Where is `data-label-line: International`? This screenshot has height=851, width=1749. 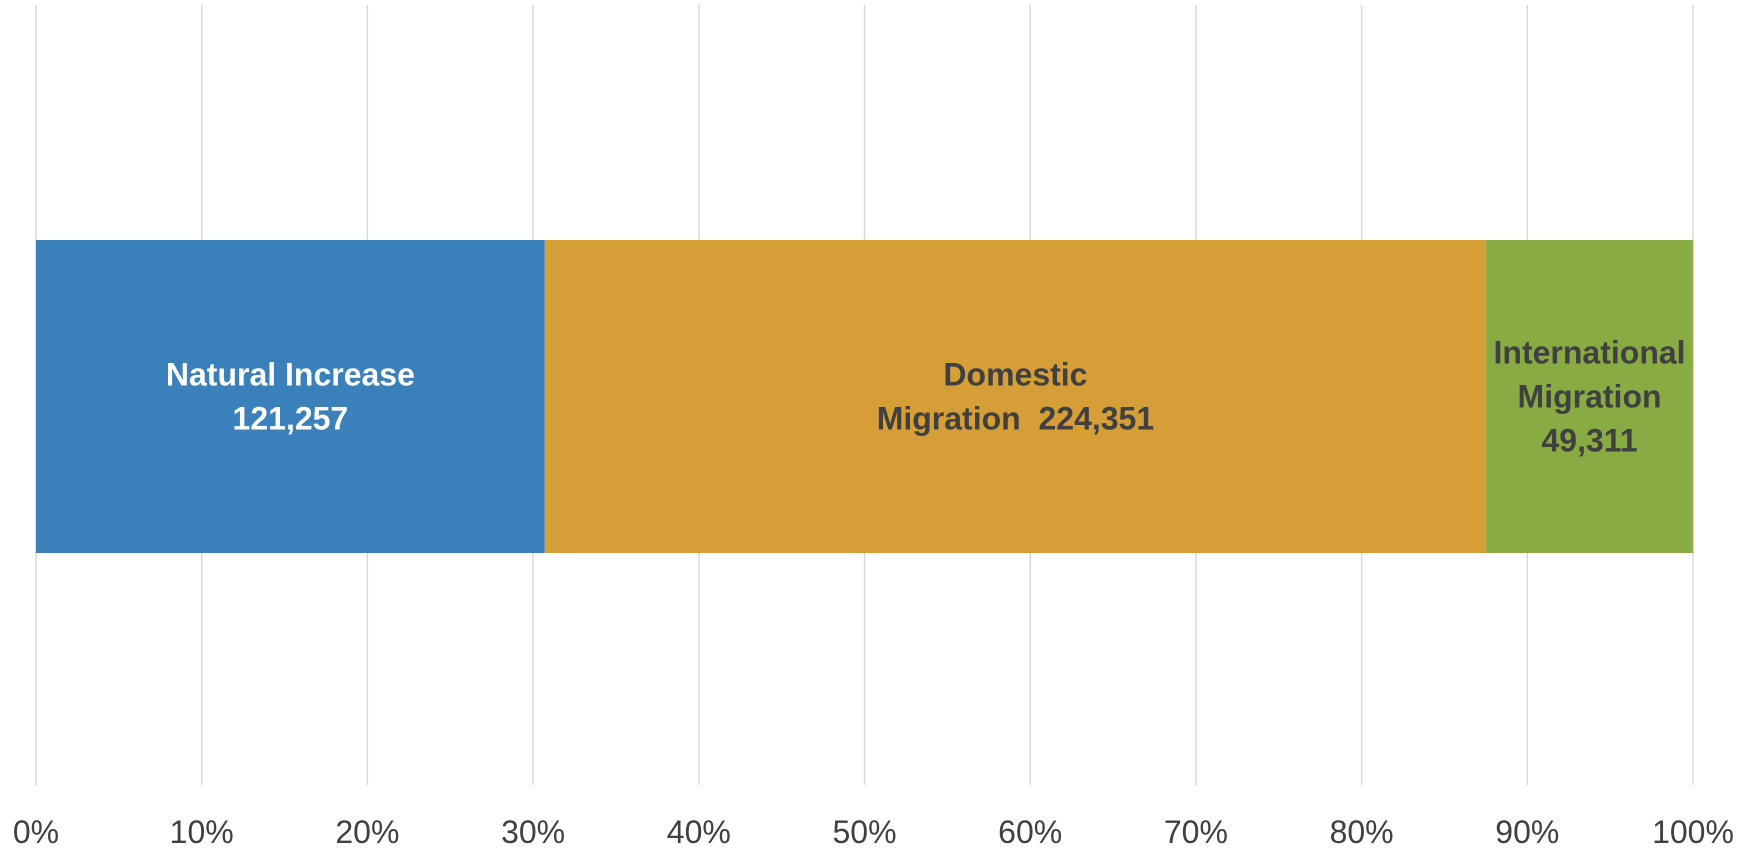 data-label-line: International is located at coordinates (1590, 353).